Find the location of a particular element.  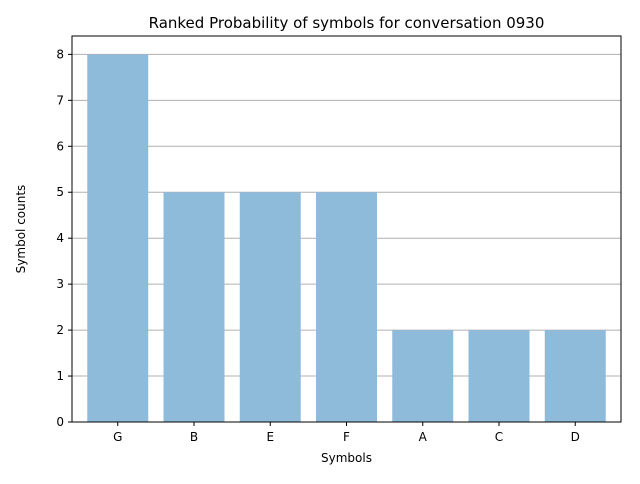

x-axis-label: Symbols is located at coordinates (346, 458).